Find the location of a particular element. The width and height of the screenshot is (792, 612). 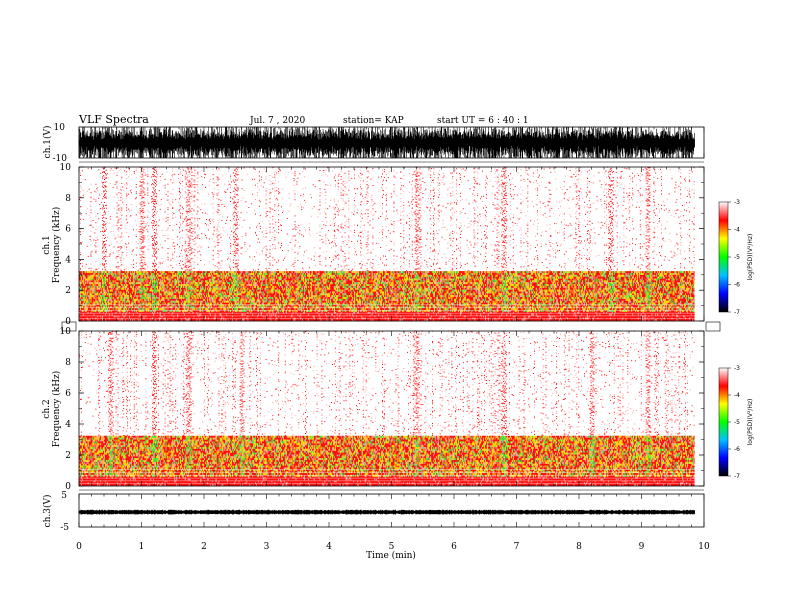

ch1-waveform-panel: 10 -10 is located at coordinates (379, 143).